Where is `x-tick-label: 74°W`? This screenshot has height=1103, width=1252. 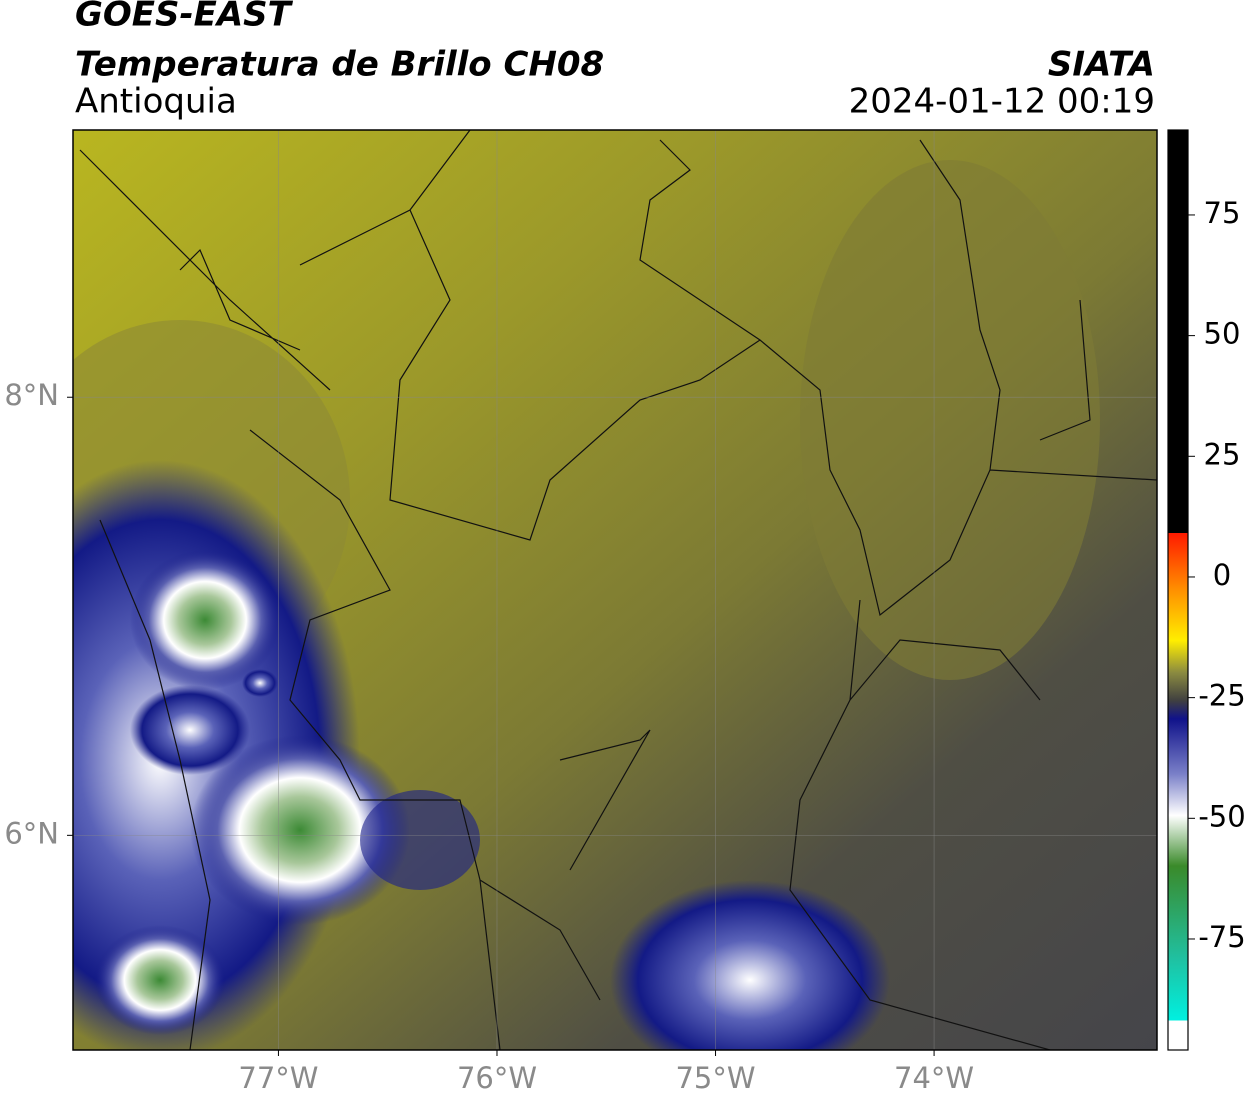
x-tick-label: 74°W is located at coordinates (934, 1078).